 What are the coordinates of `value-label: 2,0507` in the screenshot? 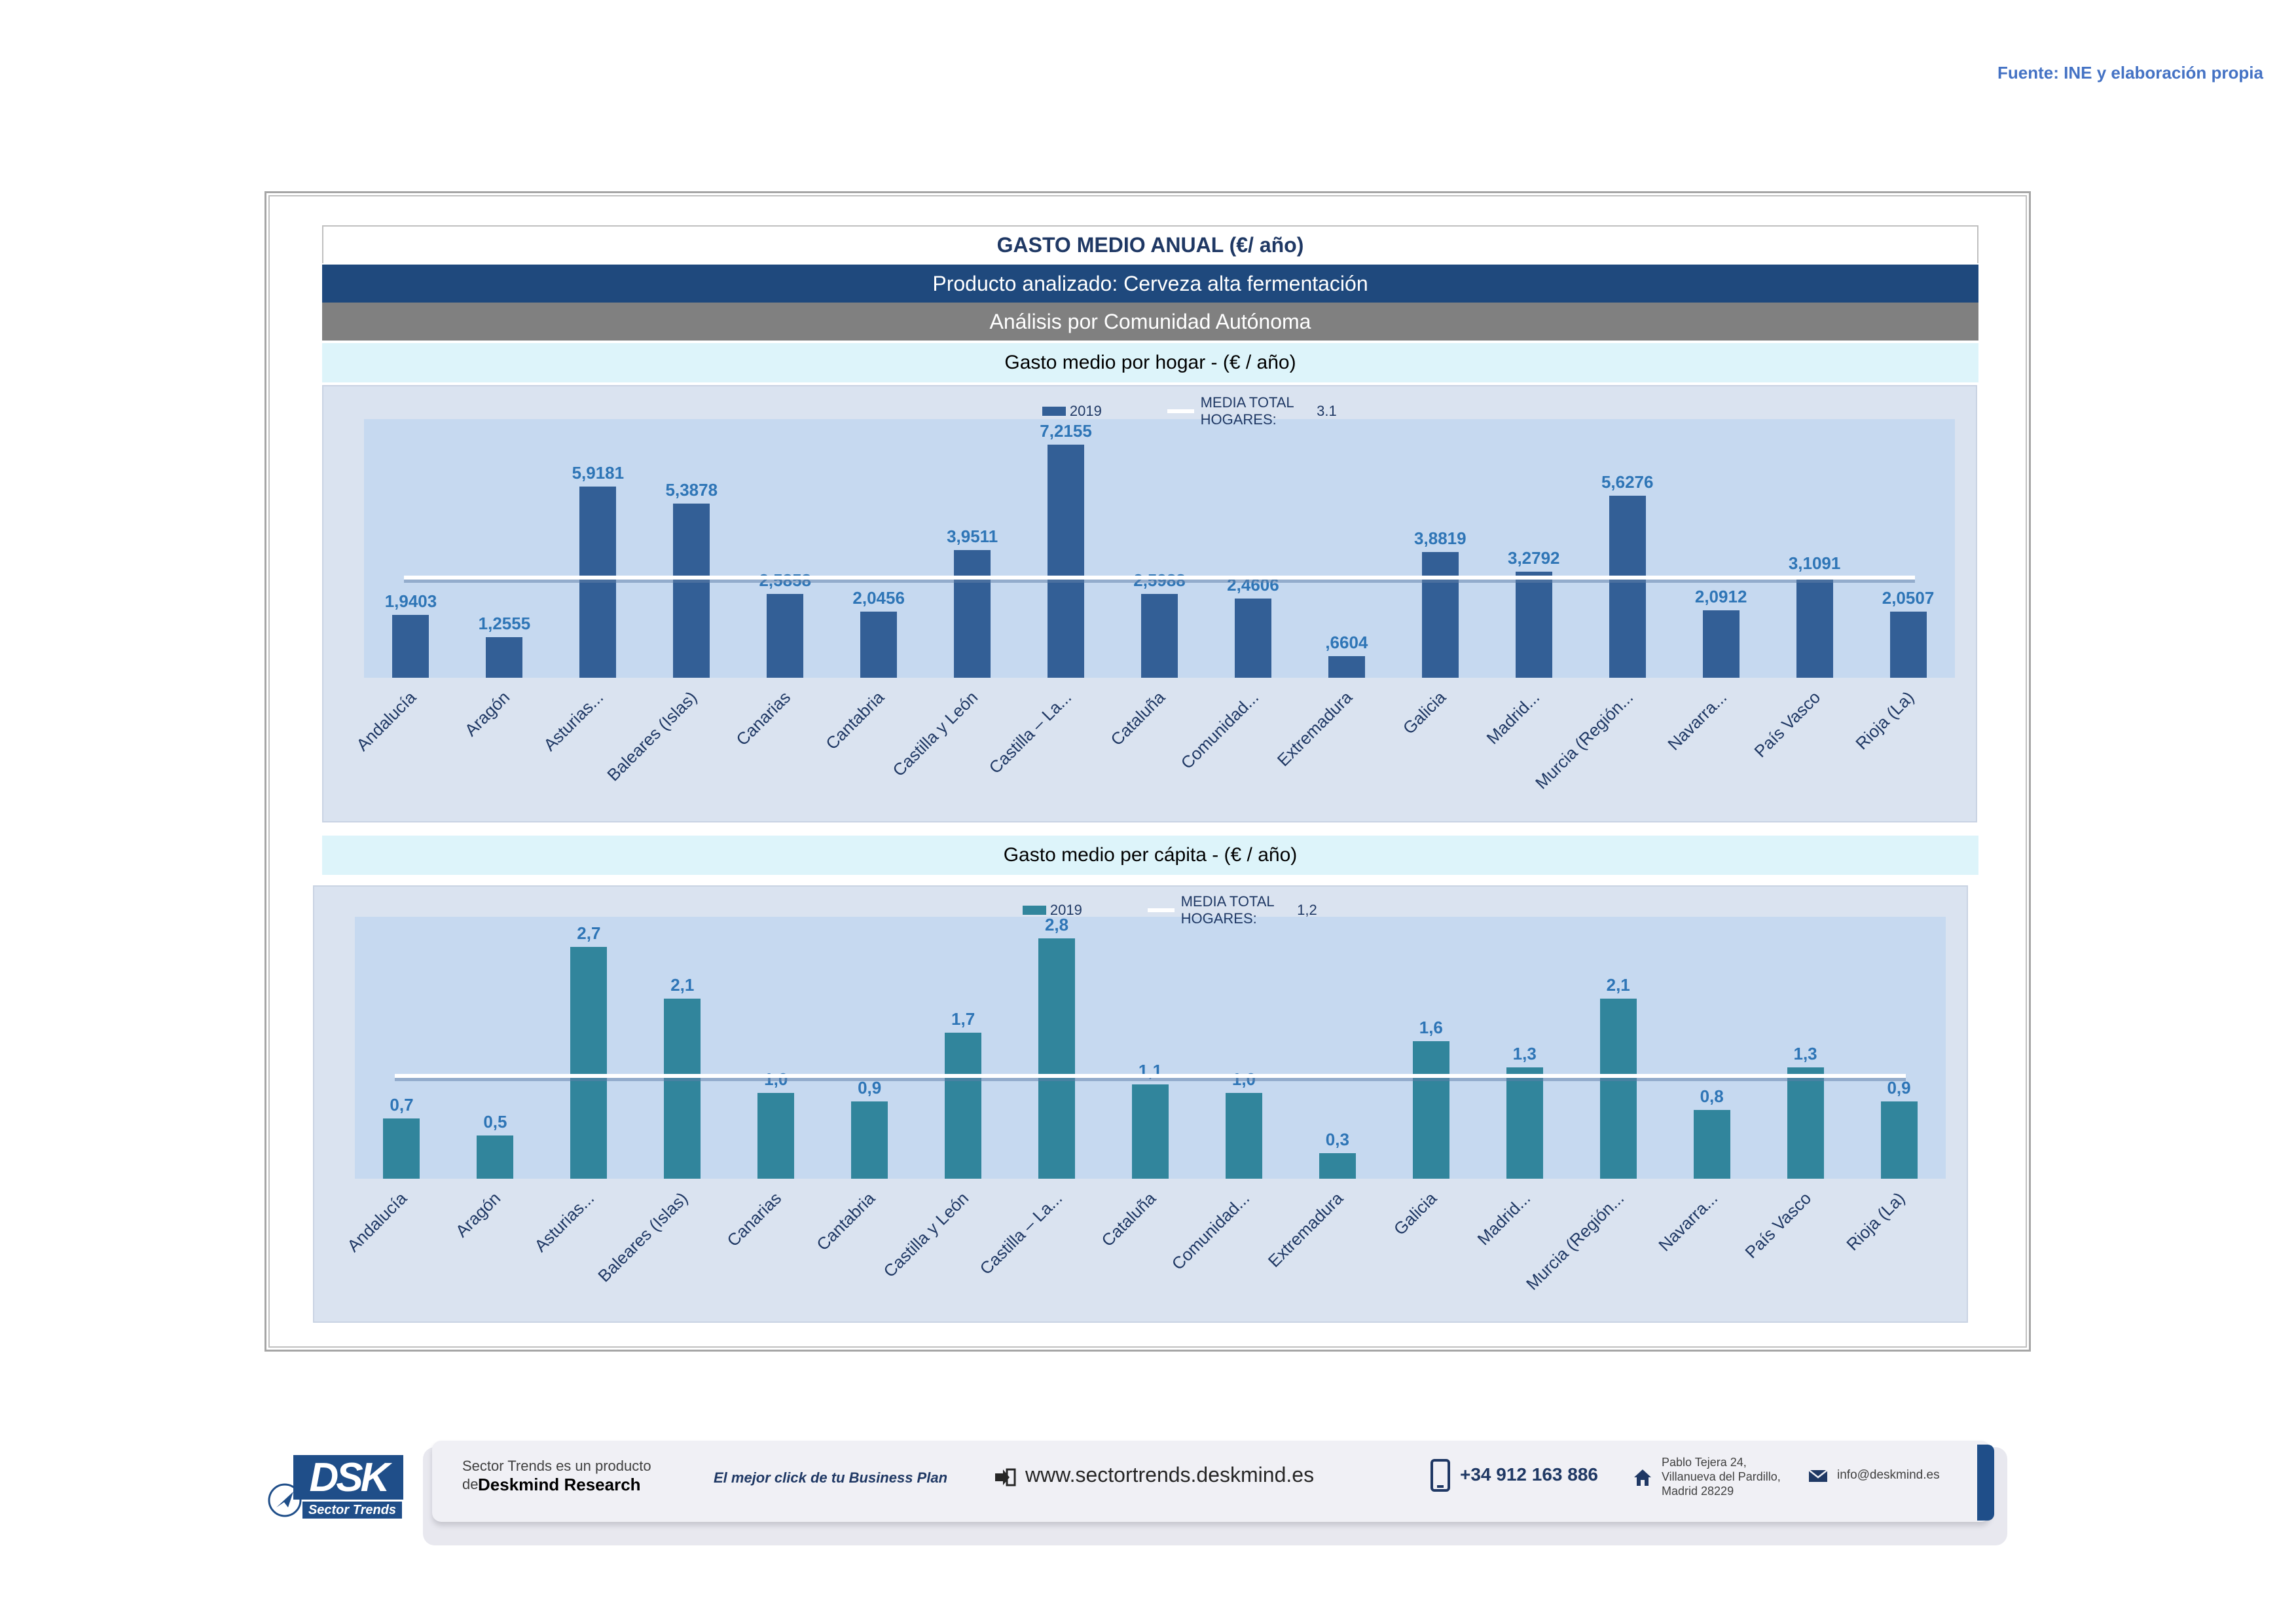 It's located at (1908, 597).